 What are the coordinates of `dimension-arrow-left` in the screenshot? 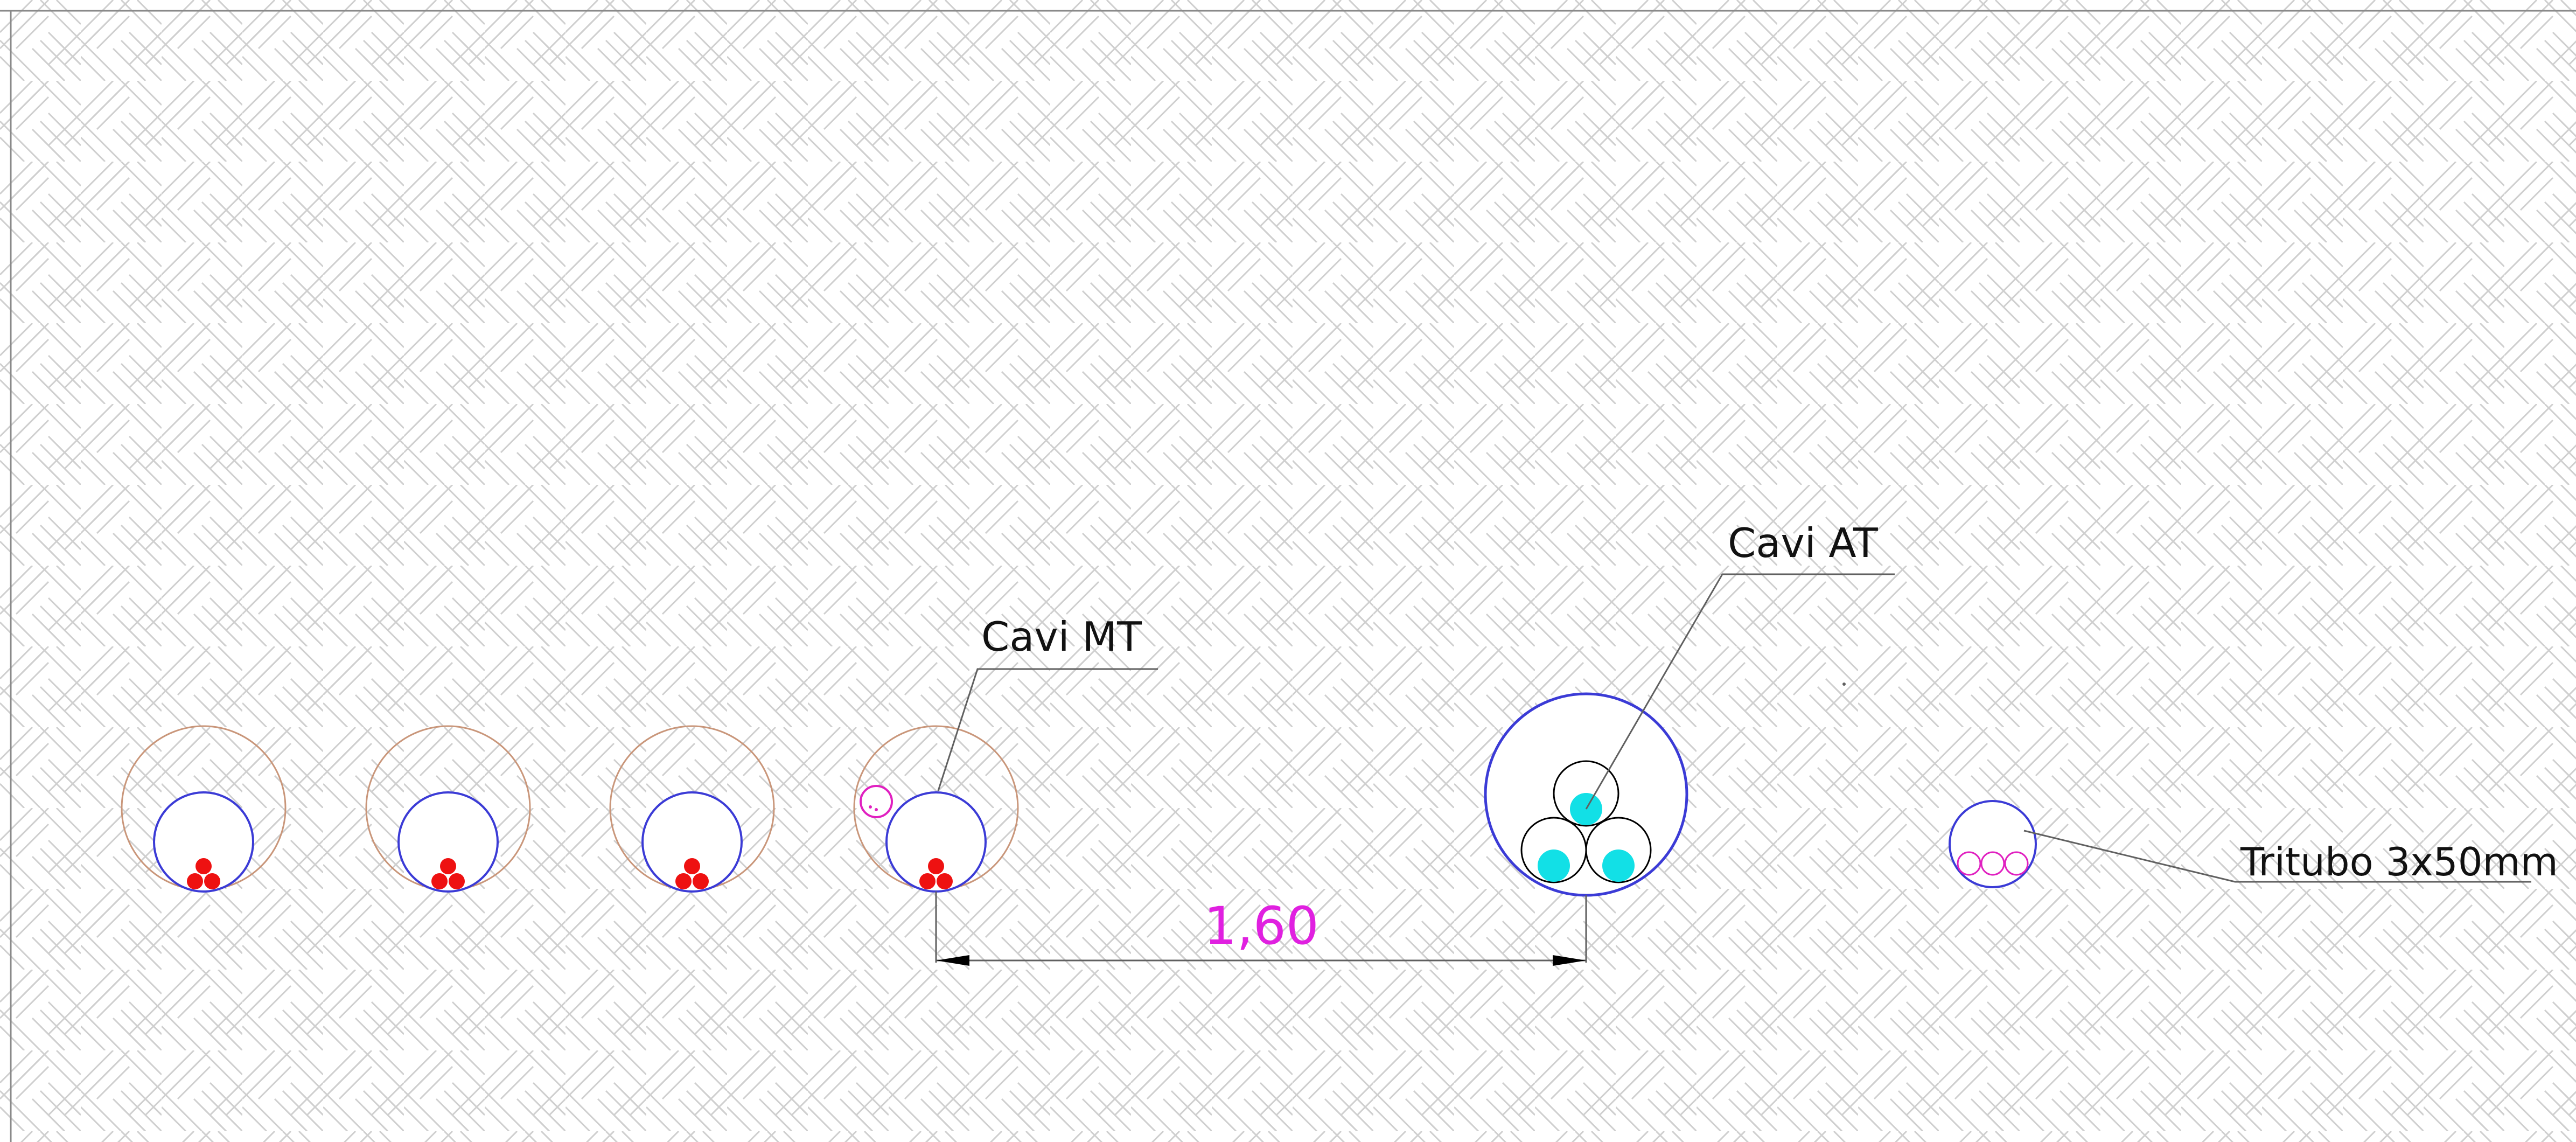 It's located at (952, 961).